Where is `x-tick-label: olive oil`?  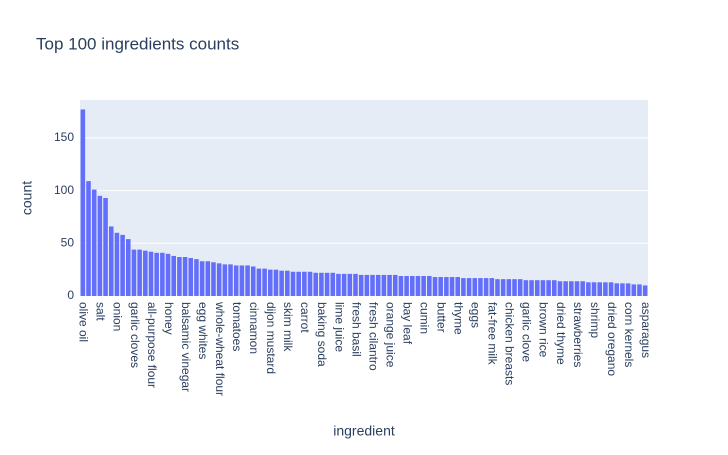 x-tick-label: olive oil is located at coordinates (84, 322).